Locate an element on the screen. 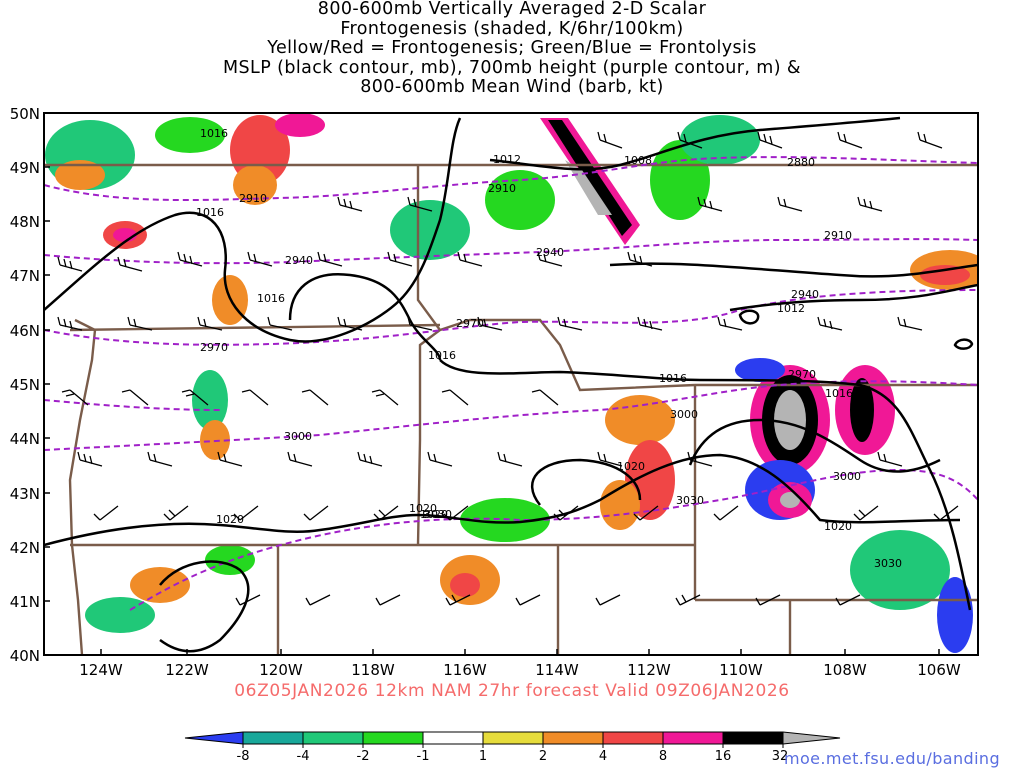 This screenshot has height=768, width=1024. title-line-2: Frontogenesis (shaded, K/6hr/100km) is located at coordinates (512, 28).